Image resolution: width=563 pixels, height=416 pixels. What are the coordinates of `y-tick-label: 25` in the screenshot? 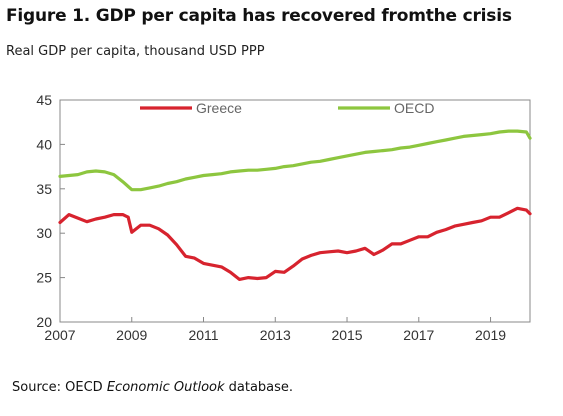 It's located at (44, 278).